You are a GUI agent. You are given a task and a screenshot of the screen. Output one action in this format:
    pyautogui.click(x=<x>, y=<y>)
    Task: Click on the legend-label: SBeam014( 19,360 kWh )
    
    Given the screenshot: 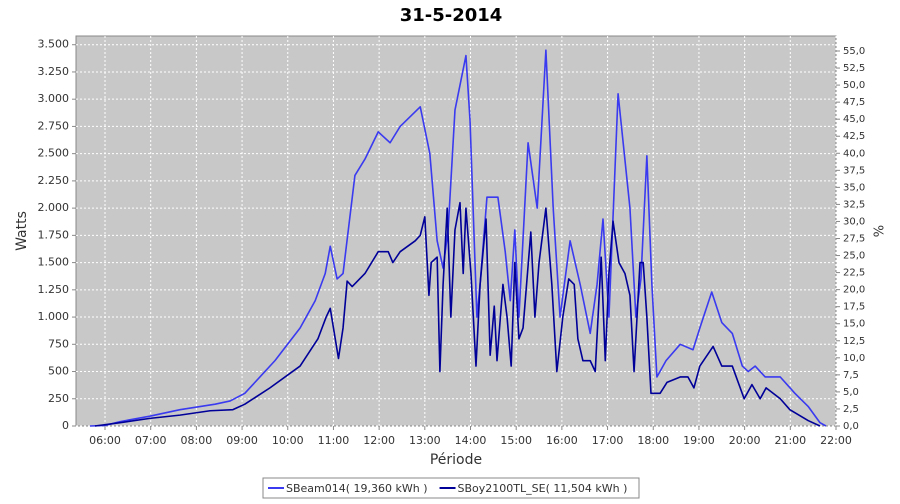 What is the action you would take?
    pyautogui.click(x=357, y=488)
    